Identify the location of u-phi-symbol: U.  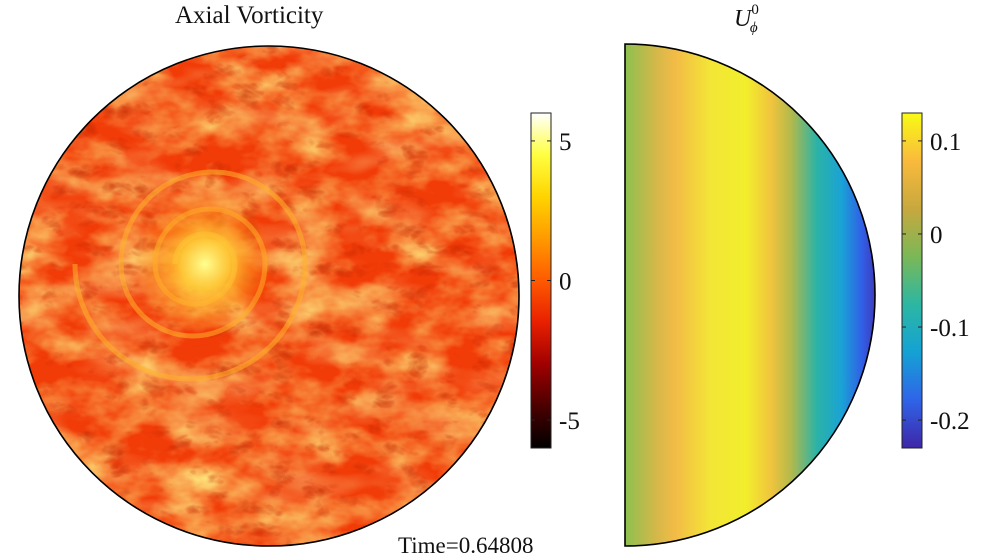
(743, 19).